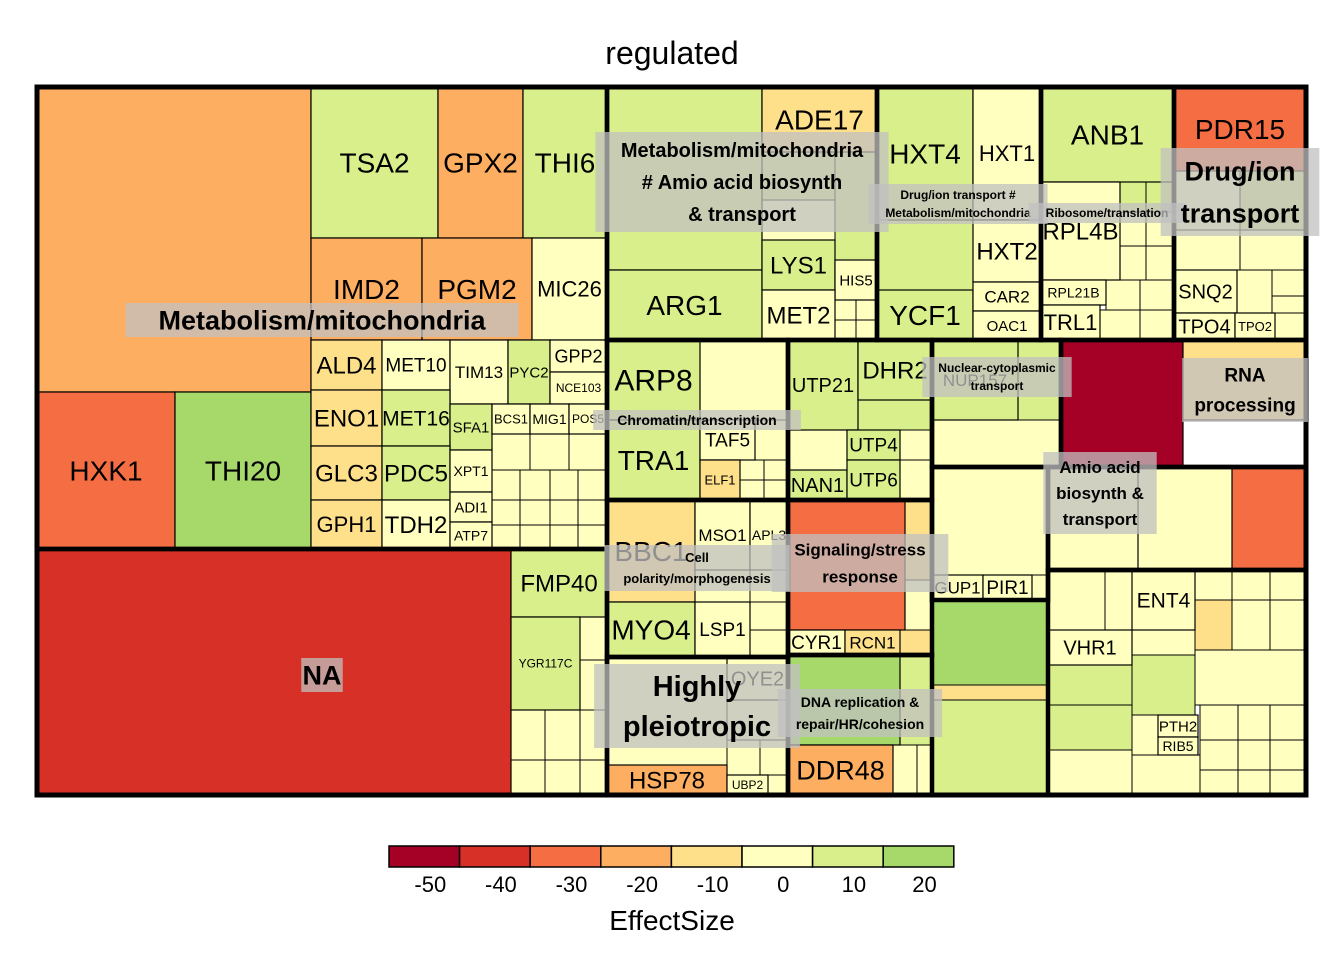 The image size is (1344, 960). I want to click on label-pyc2: PYC2, so click(528, 372).